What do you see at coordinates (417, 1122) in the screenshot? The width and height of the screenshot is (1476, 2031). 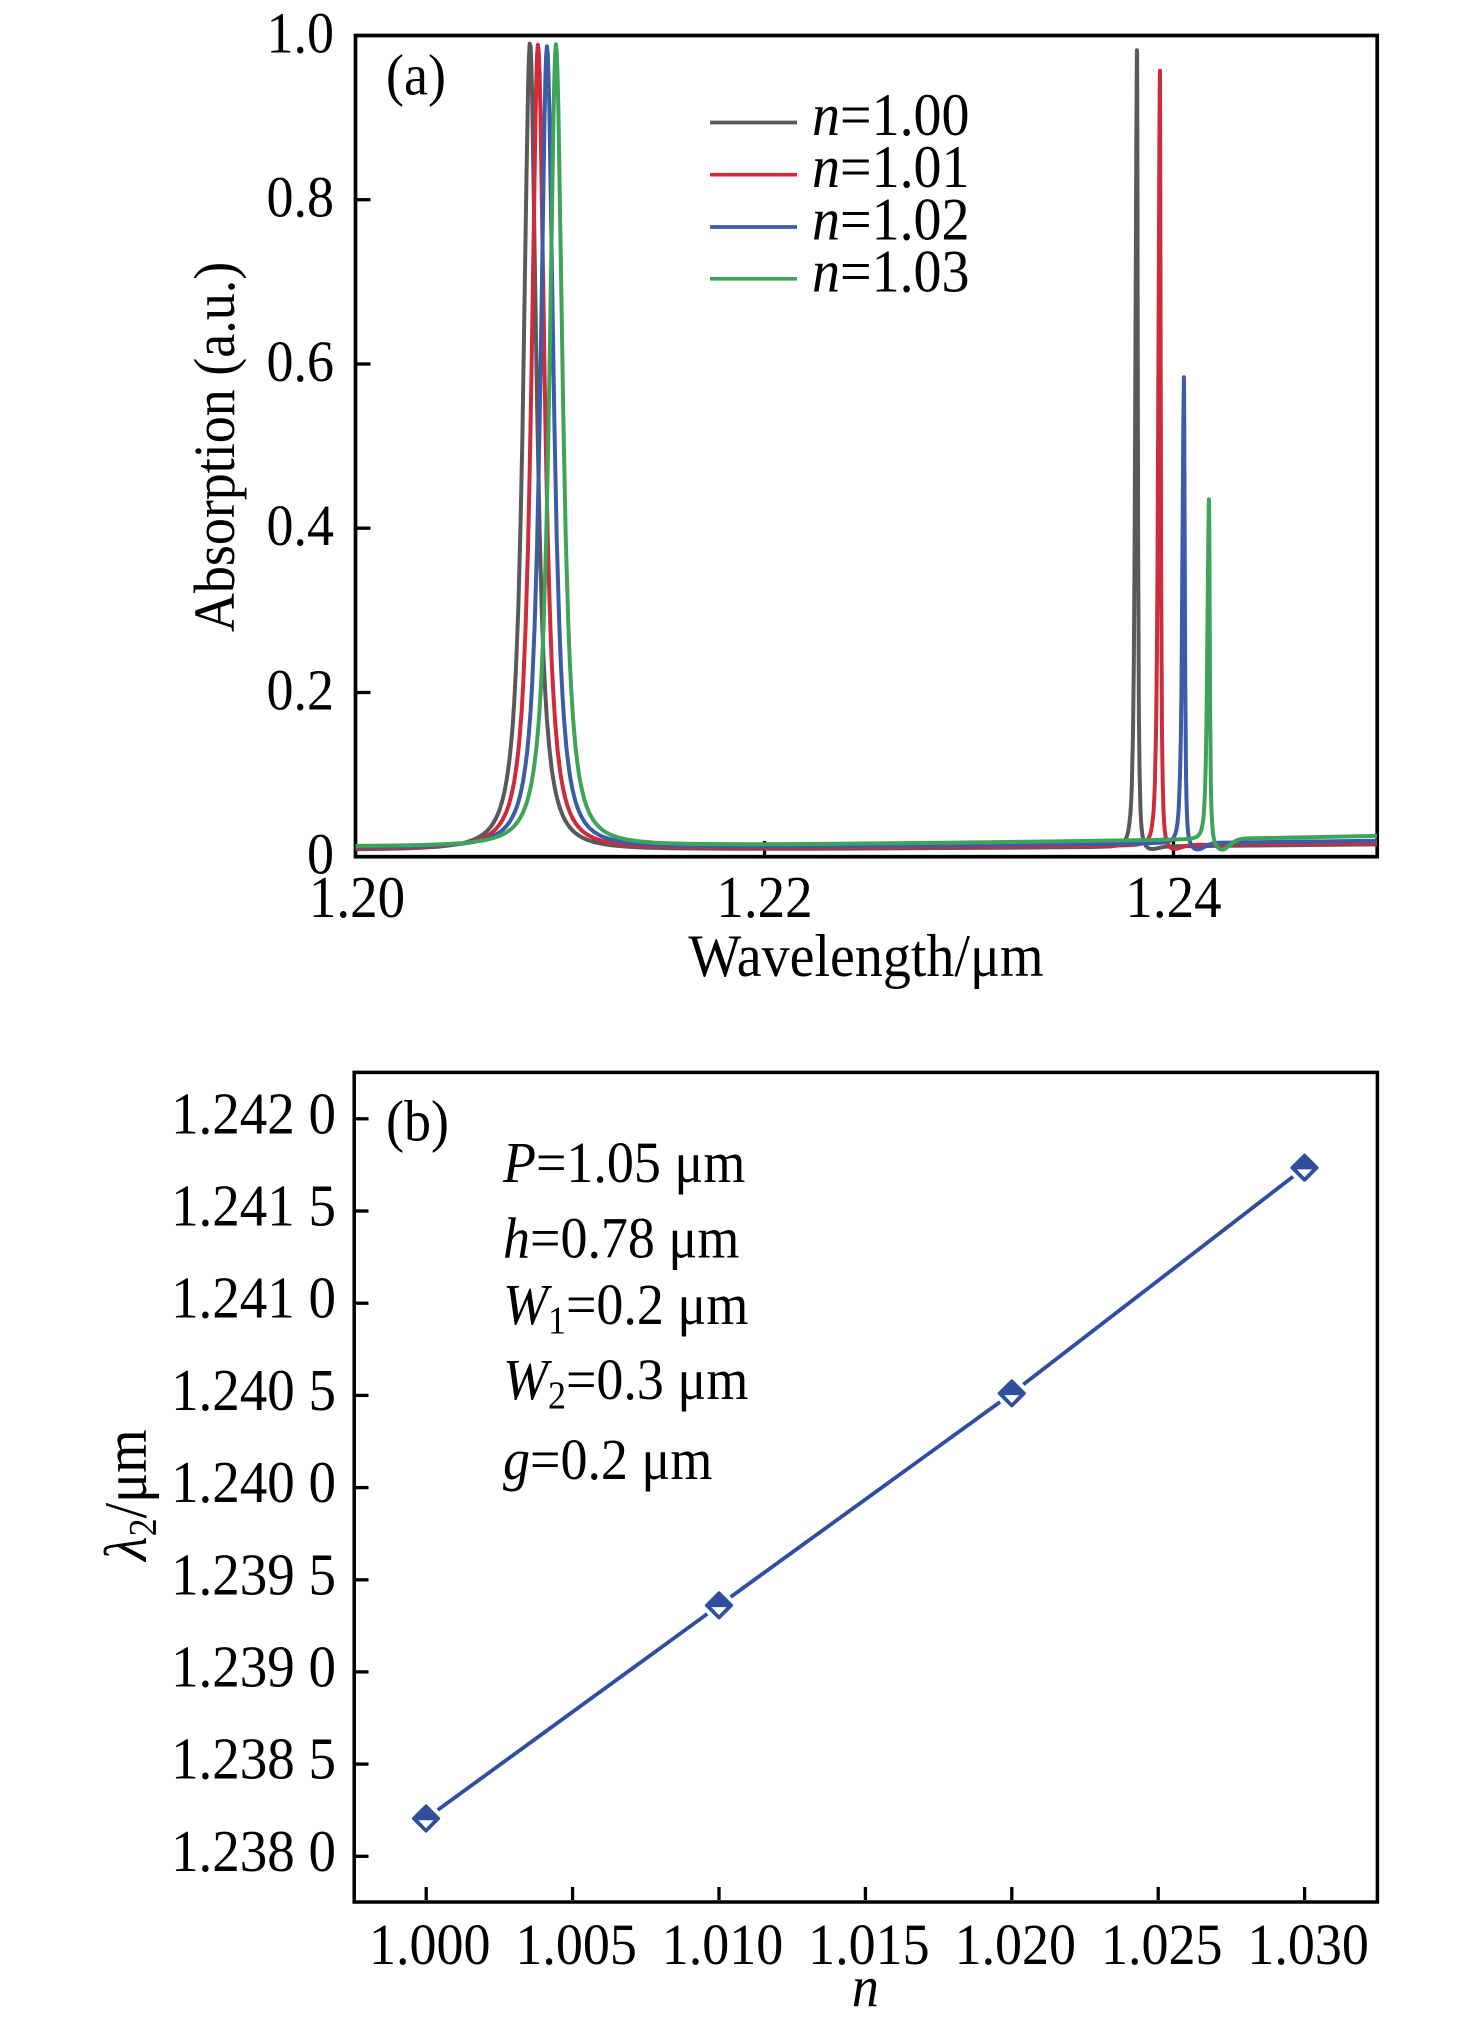 I see `svg-text: (b)` at bounding box center [417, 1122].